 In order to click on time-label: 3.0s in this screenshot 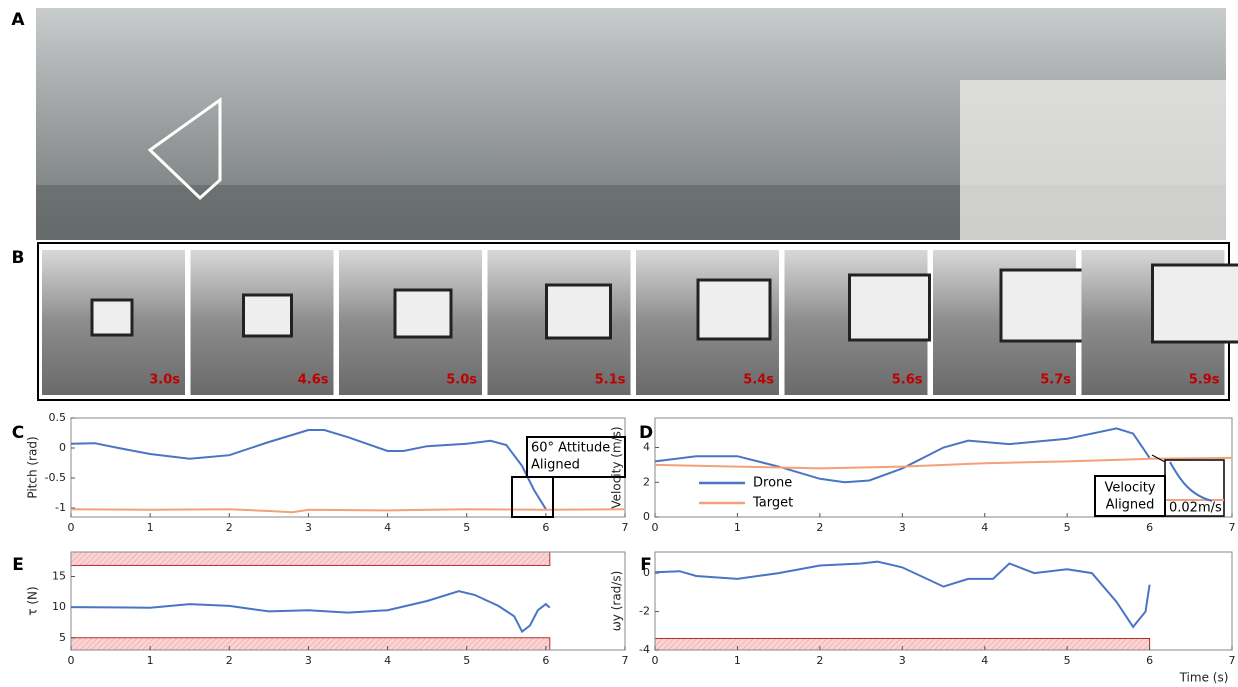, I will do `click(164, 380)`.